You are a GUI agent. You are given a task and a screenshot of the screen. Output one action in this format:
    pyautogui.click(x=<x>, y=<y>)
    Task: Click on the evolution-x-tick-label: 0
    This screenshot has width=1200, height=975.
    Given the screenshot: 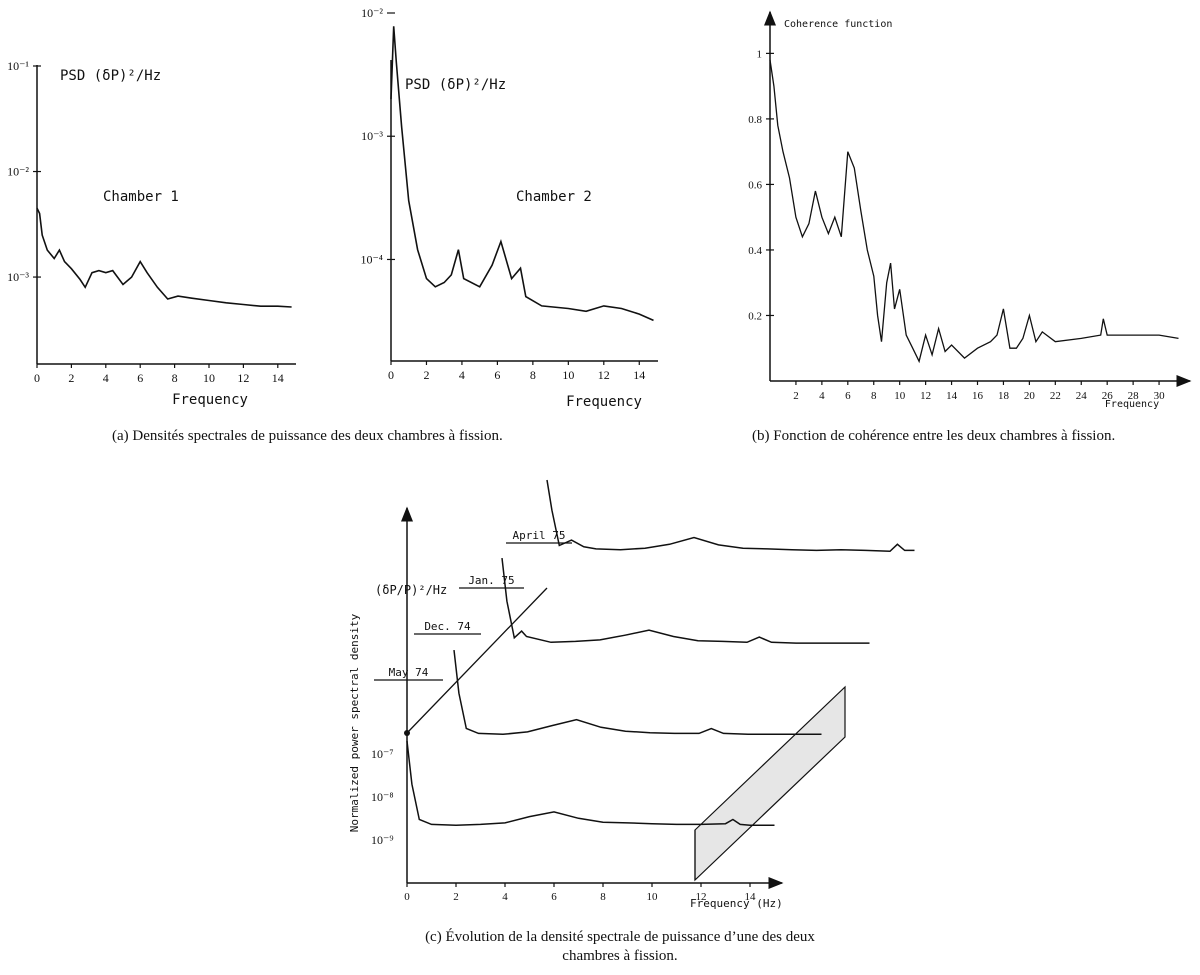 What is the action you would take?
    pyautogui.click(x=407, y=897)
    